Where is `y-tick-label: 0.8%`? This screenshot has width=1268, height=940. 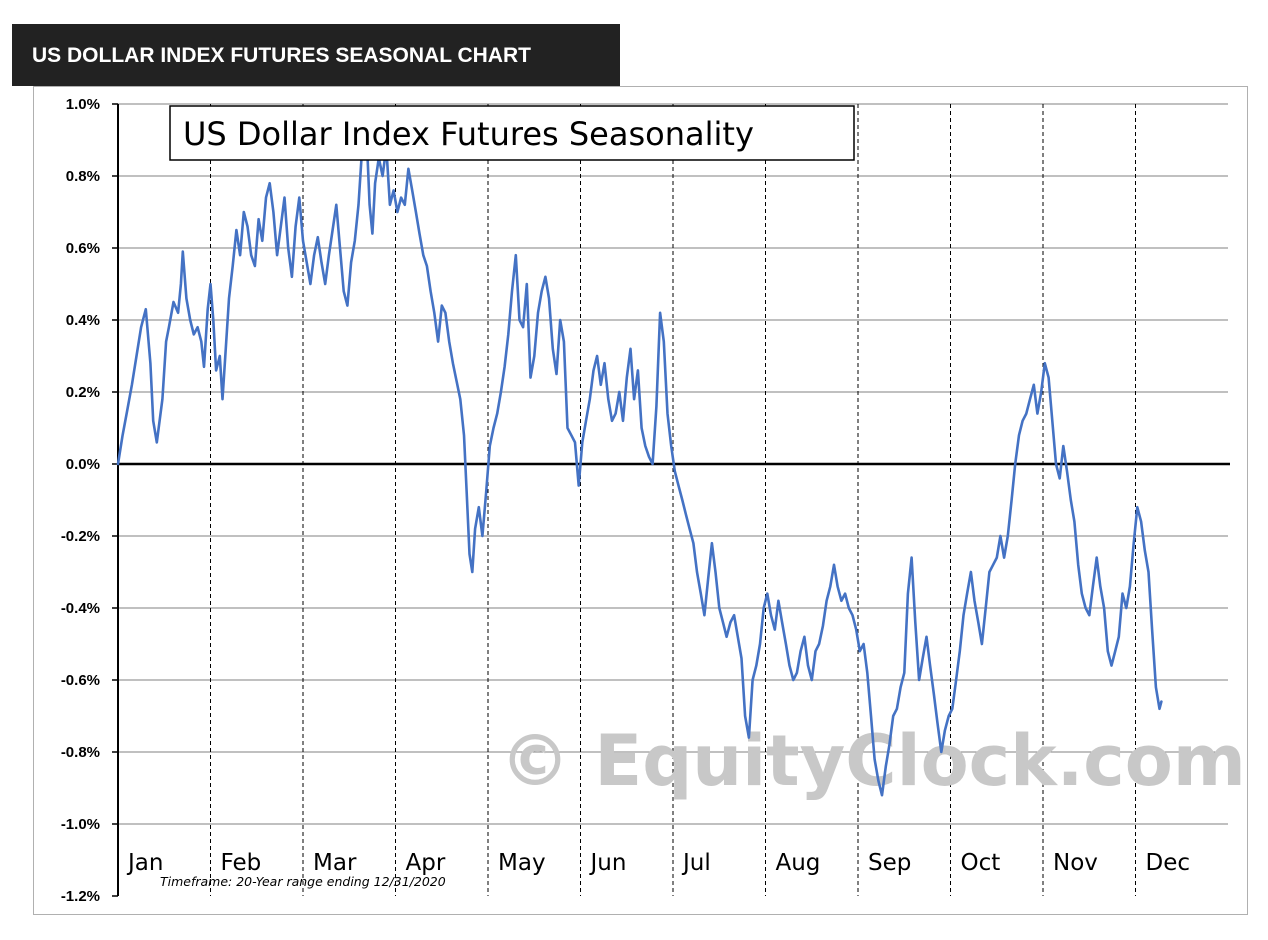 y-tick-label: 0.8% is located at coordinates (83, 176).